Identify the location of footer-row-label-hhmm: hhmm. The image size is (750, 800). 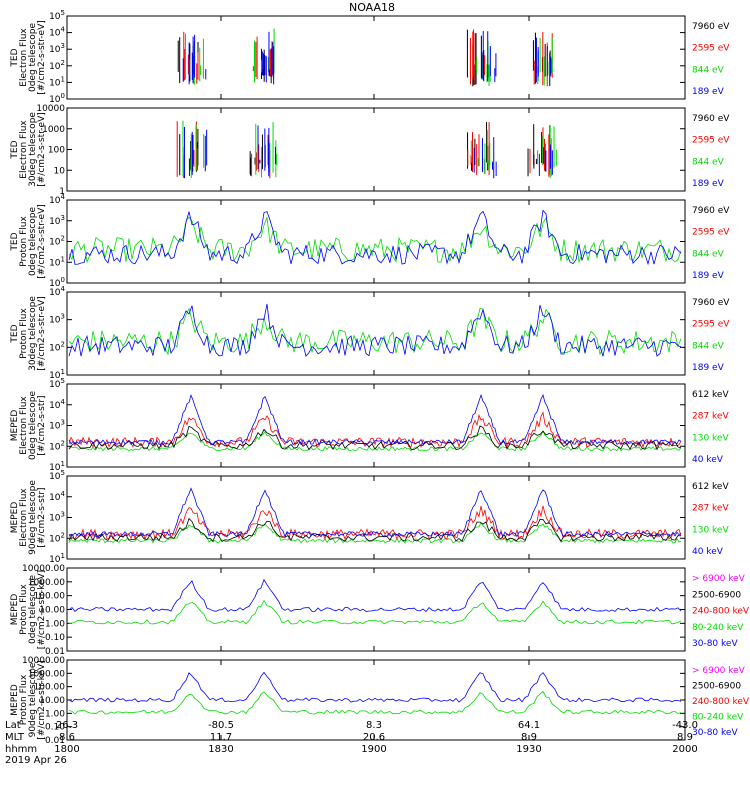
(21, 749).